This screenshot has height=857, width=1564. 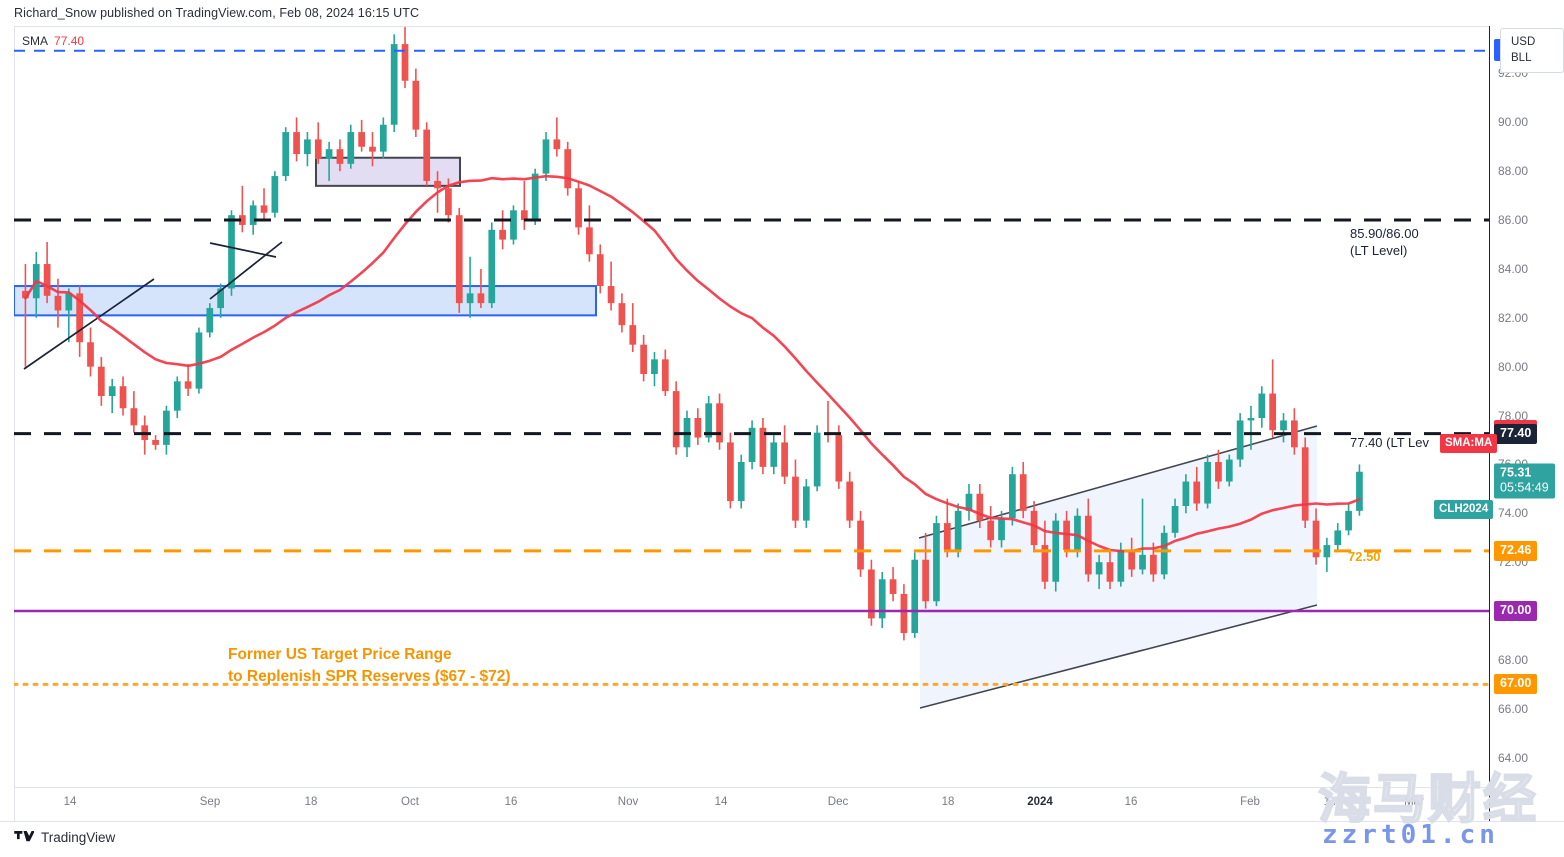 I want to click on time-tick: Sep, so click(x=210, y=802).